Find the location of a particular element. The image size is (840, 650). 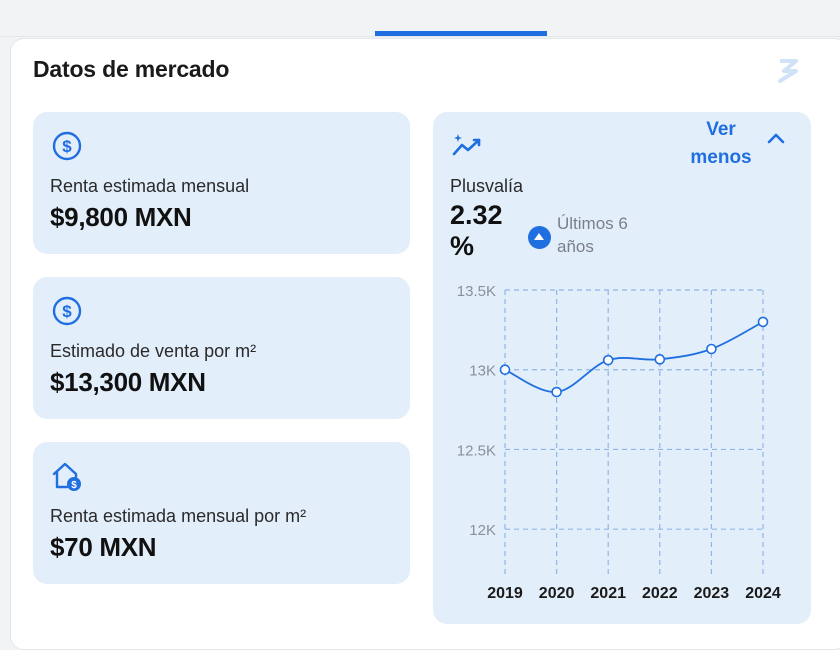

section-title: Datos de mercado is located at coordinates (131, 69).